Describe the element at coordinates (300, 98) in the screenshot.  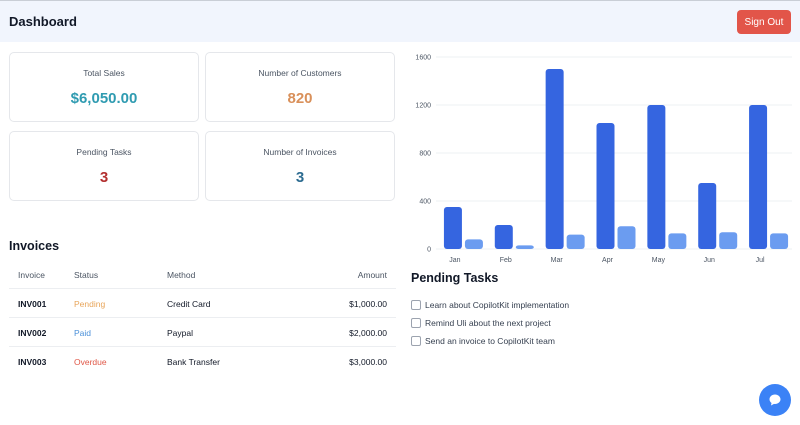
I see `card-value: 820` at that location.